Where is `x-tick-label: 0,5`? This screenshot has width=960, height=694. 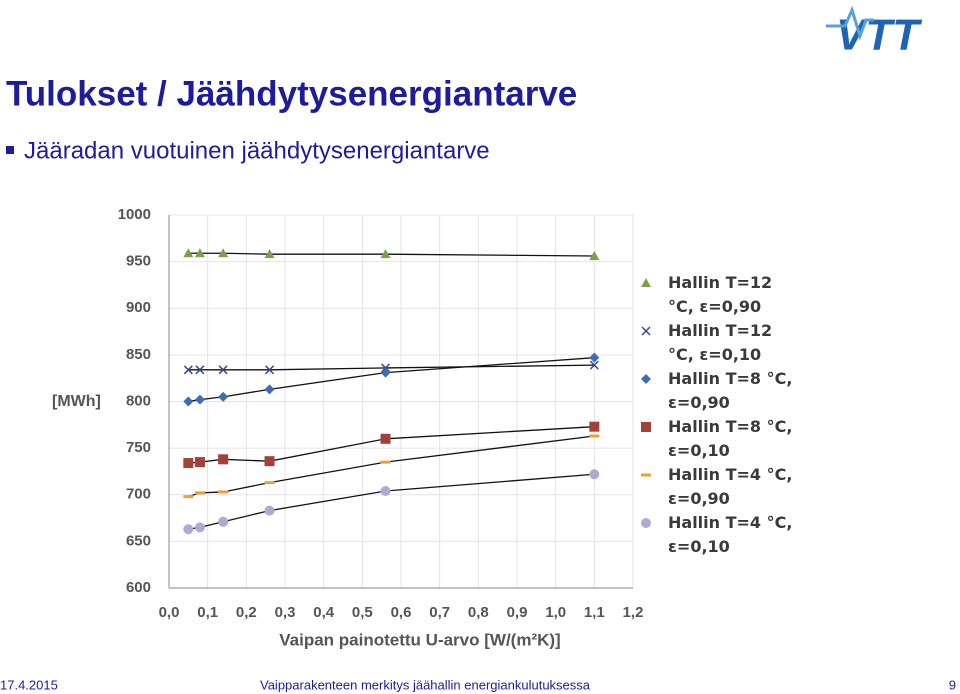 x-tick-label: 0,5 is located at coordinates (362, 612).